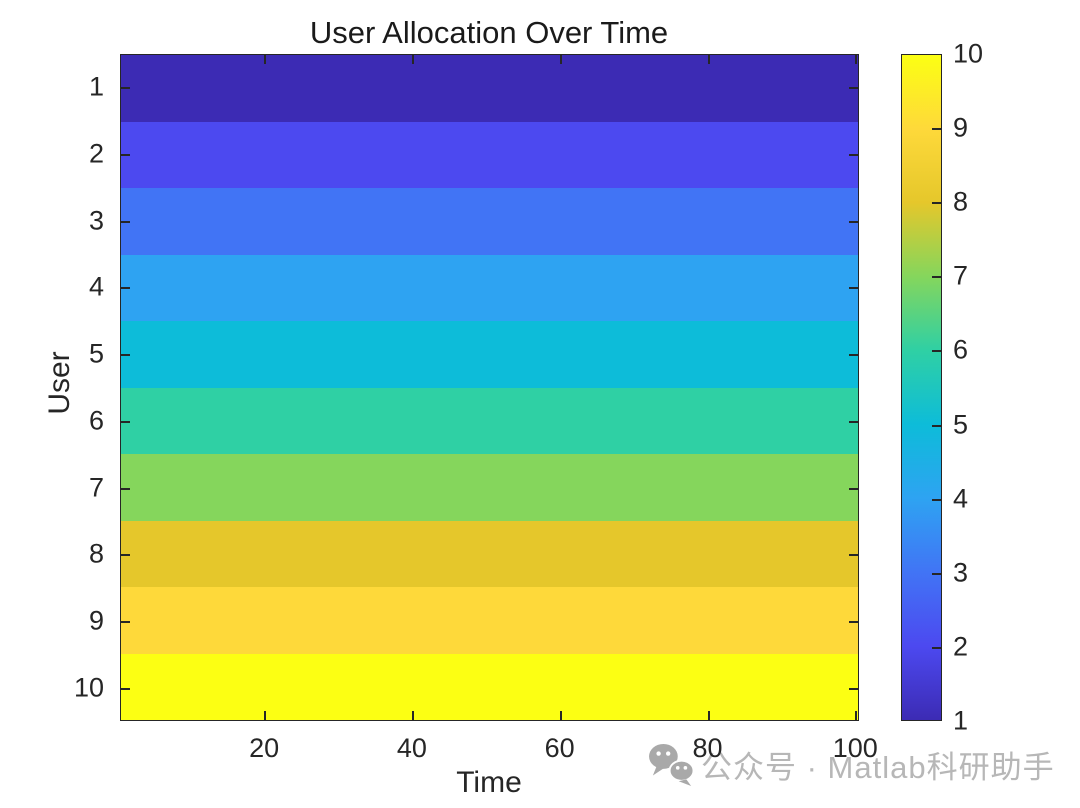  Describe the element at coordinates (961, 720) in the screenshot. I see `colorbar-tick-label: 1` at that location.